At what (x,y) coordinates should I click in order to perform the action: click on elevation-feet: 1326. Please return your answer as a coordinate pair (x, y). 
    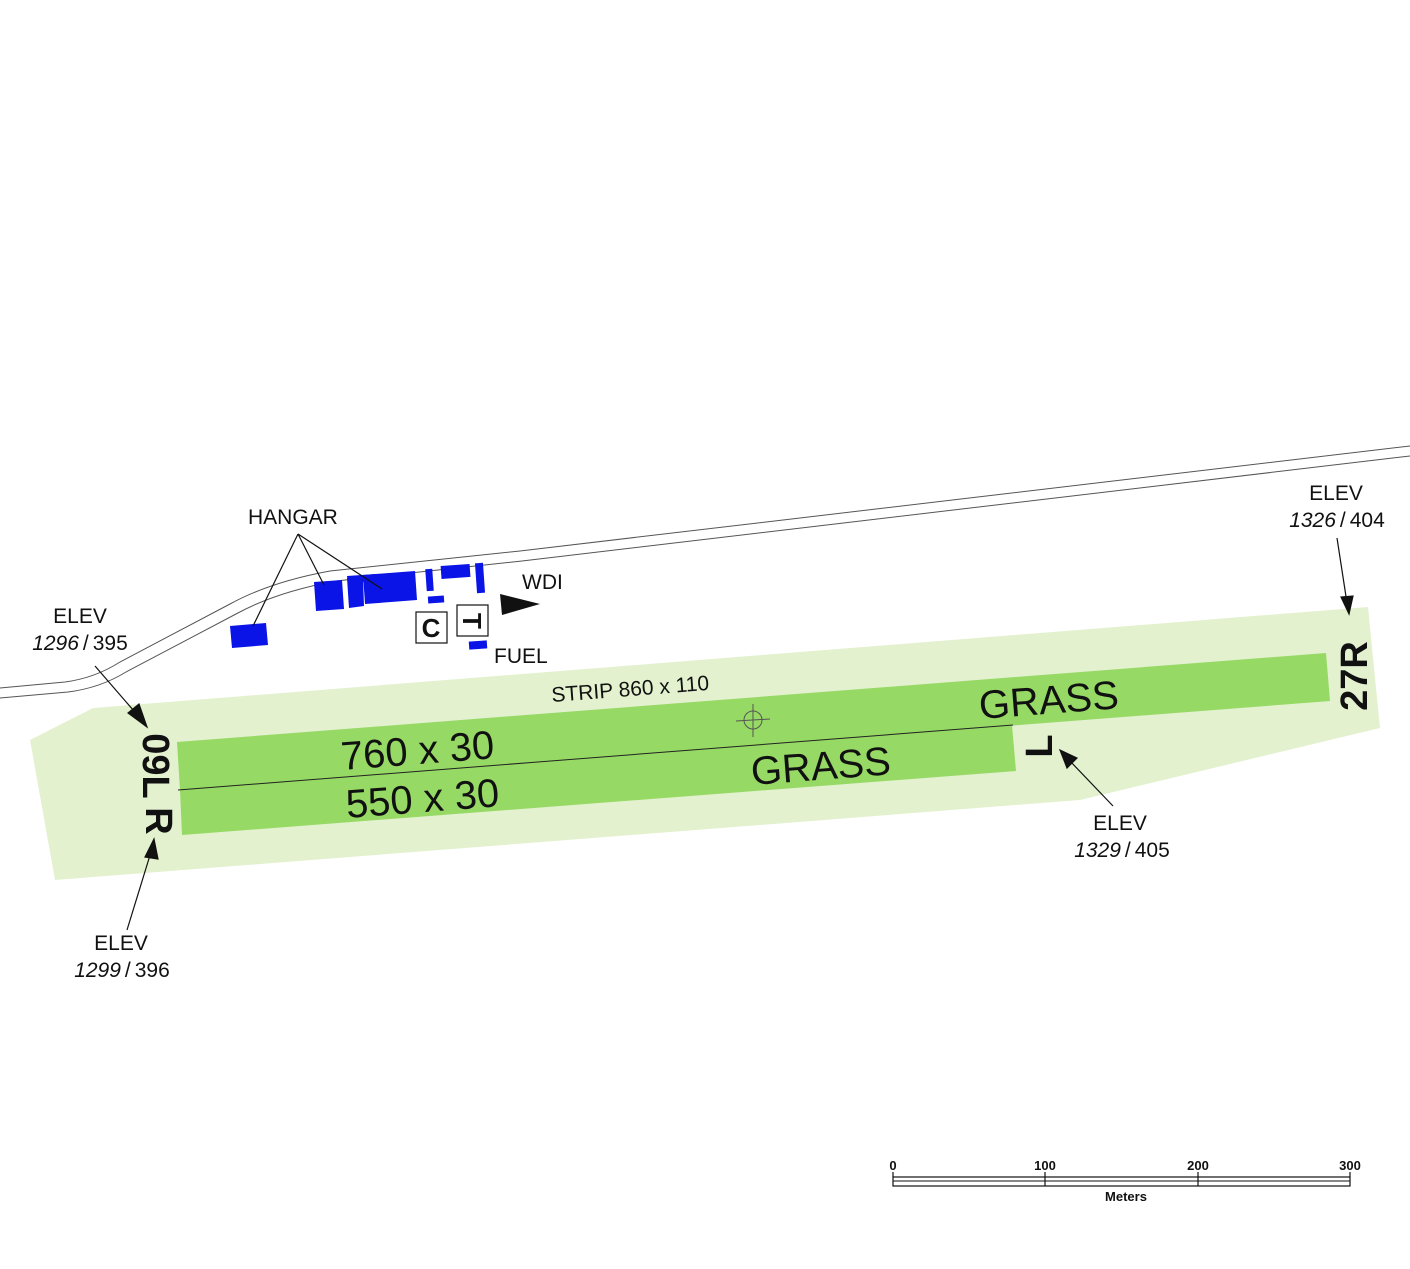
    Looking at the image, I should click on (1312, 520).